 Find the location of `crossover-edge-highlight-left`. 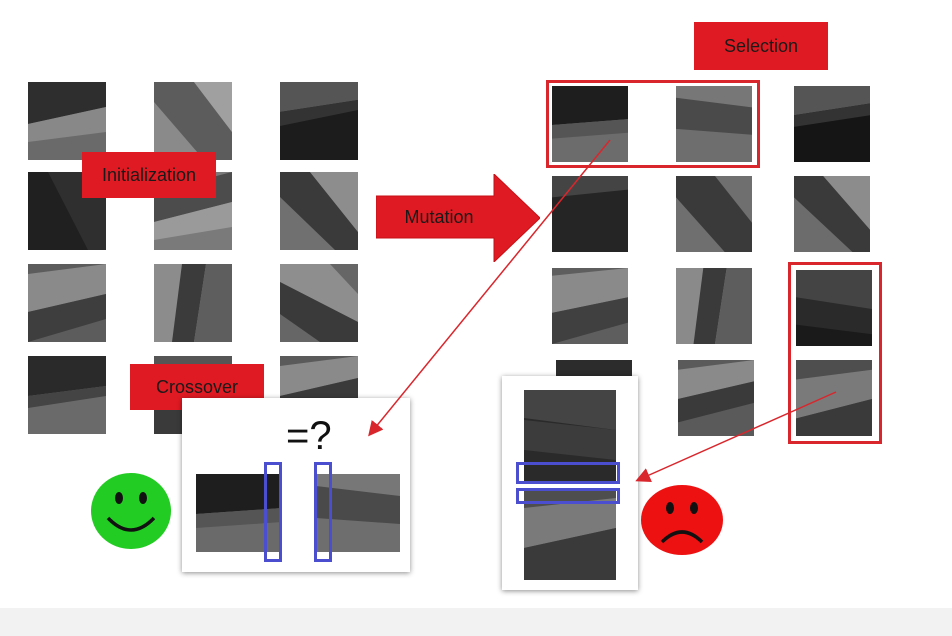

crossover-edge-highlight-left is located at coordinates (273, 512).